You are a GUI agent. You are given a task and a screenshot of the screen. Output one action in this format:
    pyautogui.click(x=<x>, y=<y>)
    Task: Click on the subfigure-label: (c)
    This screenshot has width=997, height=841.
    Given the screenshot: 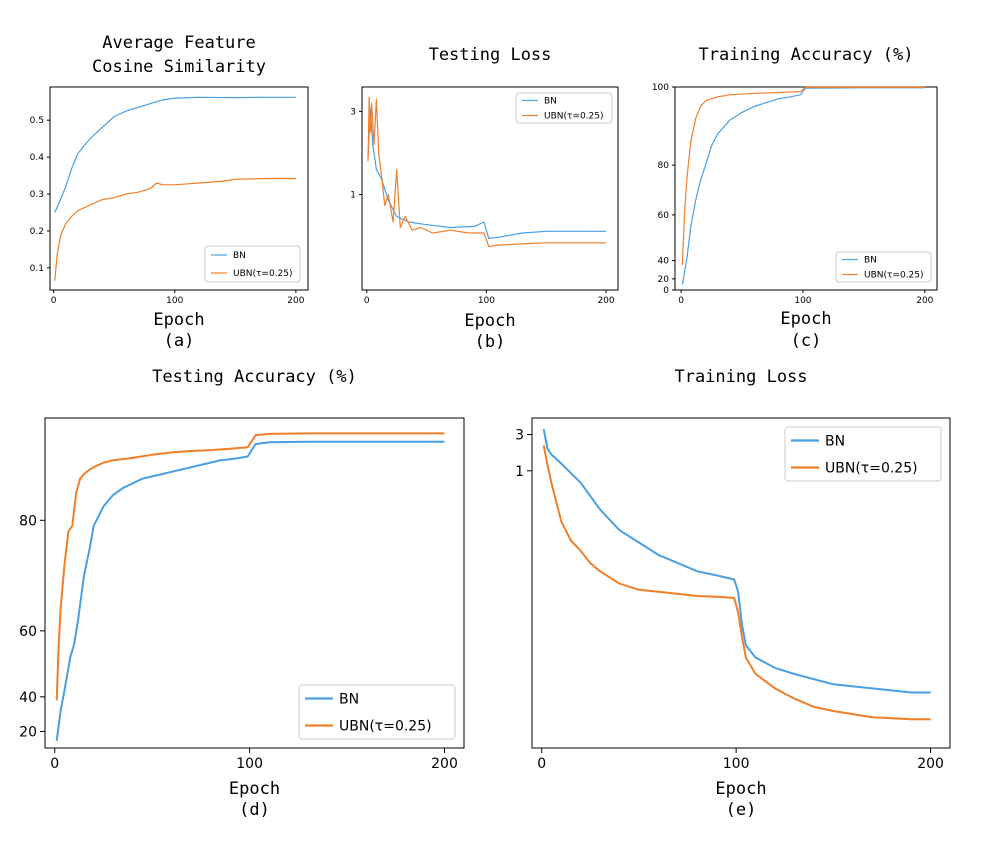 What is the action you would take?
    pyautogui.click(x=806, y=341)
    